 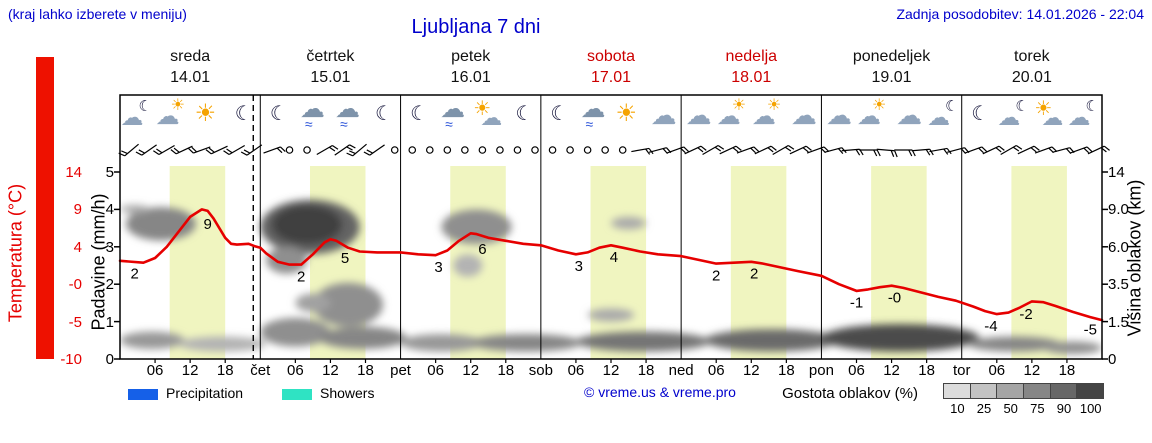 I want to click on daylight-band, so click(x=758, y=262).